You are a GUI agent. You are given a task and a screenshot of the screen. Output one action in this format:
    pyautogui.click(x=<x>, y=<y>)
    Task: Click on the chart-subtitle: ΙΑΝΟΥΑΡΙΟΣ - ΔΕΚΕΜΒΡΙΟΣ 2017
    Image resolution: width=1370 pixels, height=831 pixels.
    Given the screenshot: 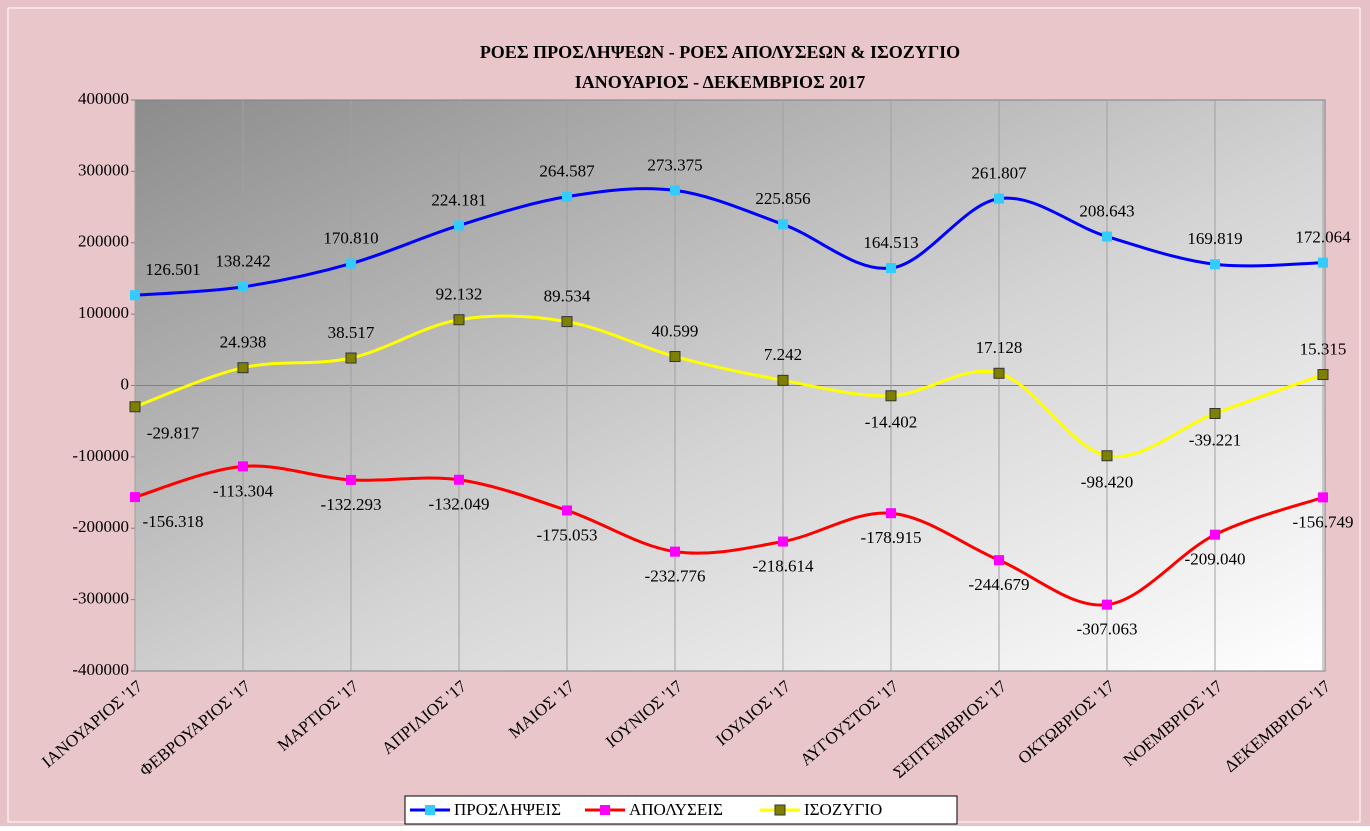 What is the action you would take?
    pyautogui.click(x=720, y=82)
    